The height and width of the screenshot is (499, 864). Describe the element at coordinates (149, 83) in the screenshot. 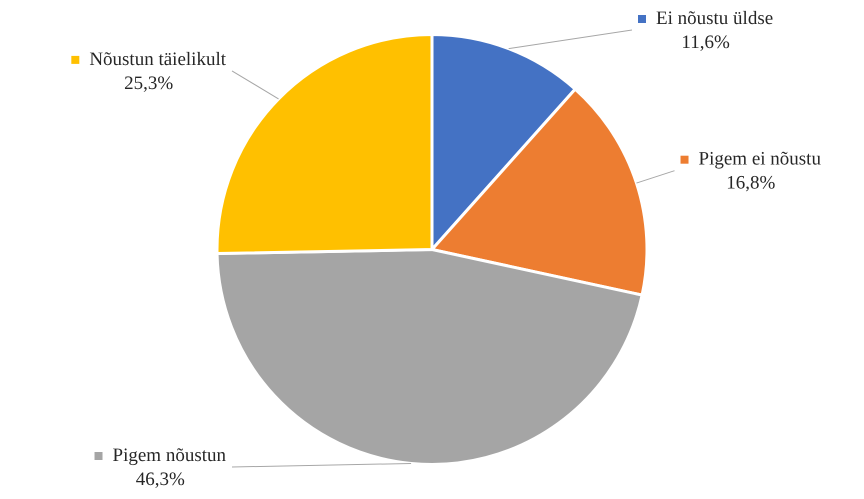

I see `data-label: 25,3%` at that location.